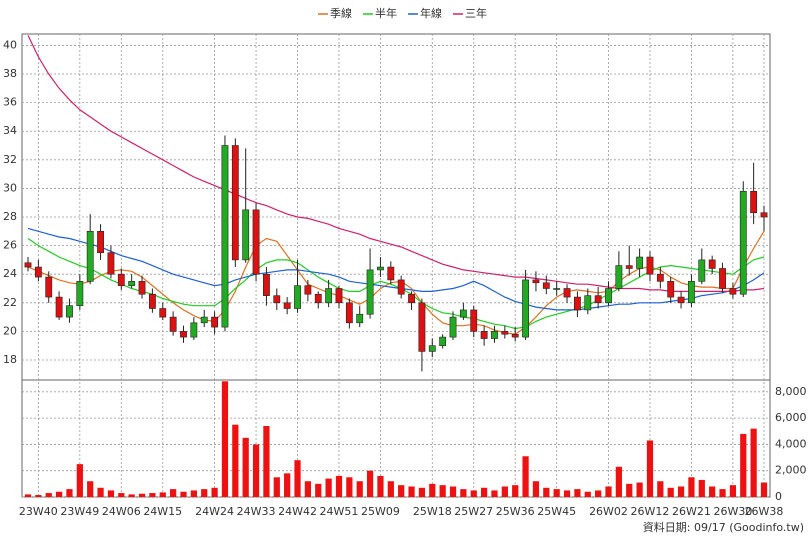  Describe the element at coordinates (10, 330) in the screenshot. I see `y-tick-label: 20` at that location.